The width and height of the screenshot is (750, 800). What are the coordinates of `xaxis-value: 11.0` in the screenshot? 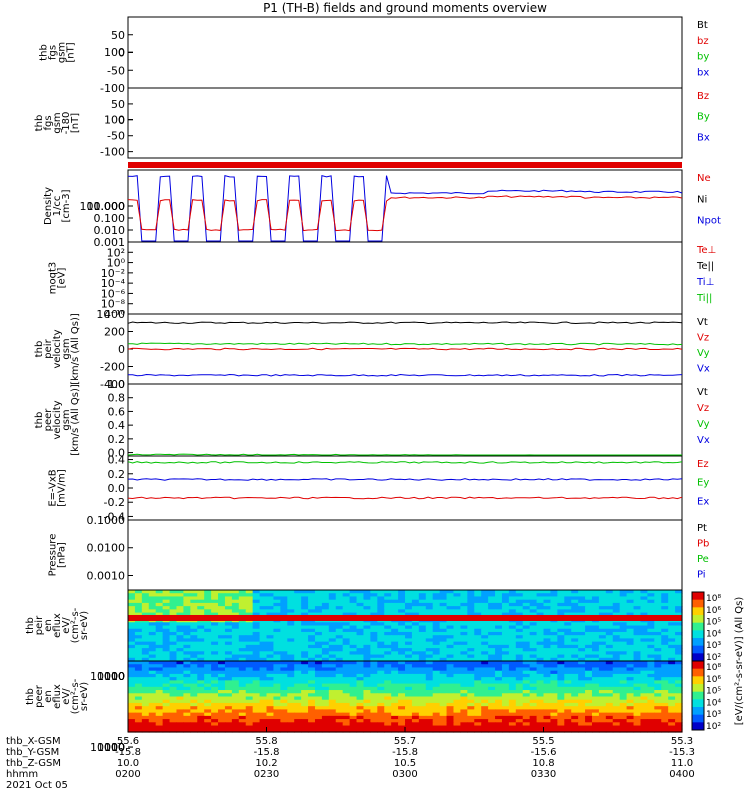 It's located at (682, 763).